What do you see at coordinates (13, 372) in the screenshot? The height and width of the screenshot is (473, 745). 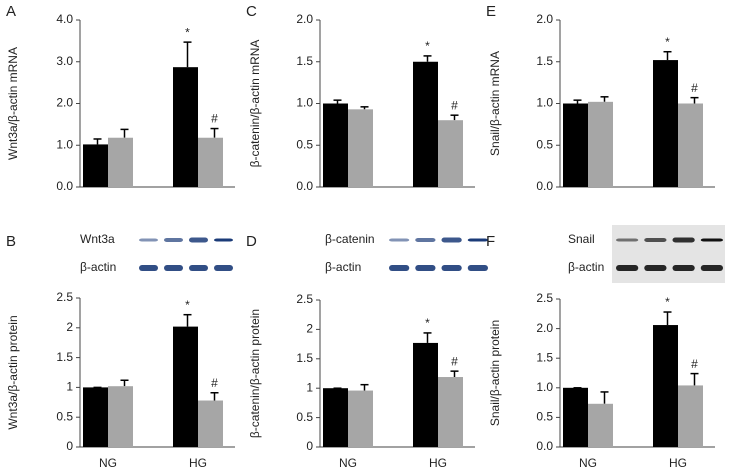 I see `y-axis-label: Wnt3a/β-actin protein` at bounding box center [13, 372].